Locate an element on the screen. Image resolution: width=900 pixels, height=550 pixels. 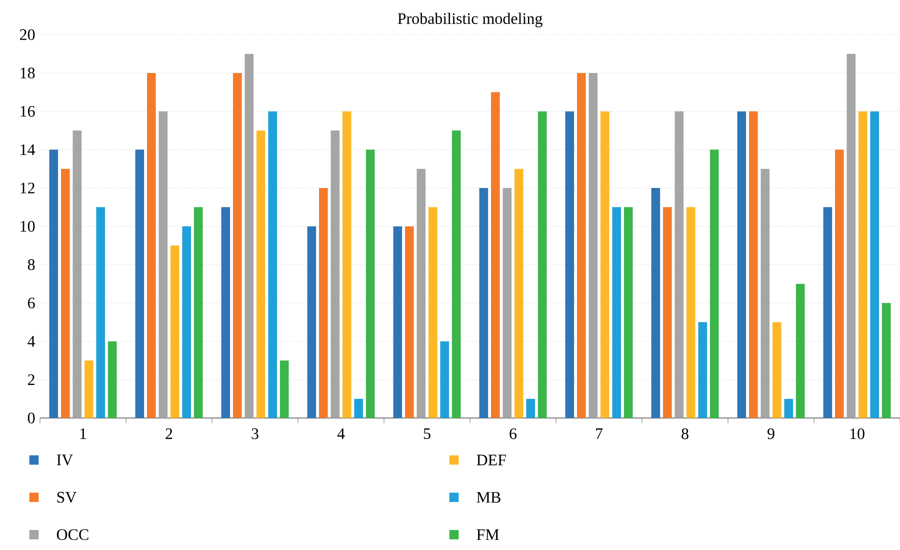
x-tick-label: 7 is located at coordinates (599, 433).